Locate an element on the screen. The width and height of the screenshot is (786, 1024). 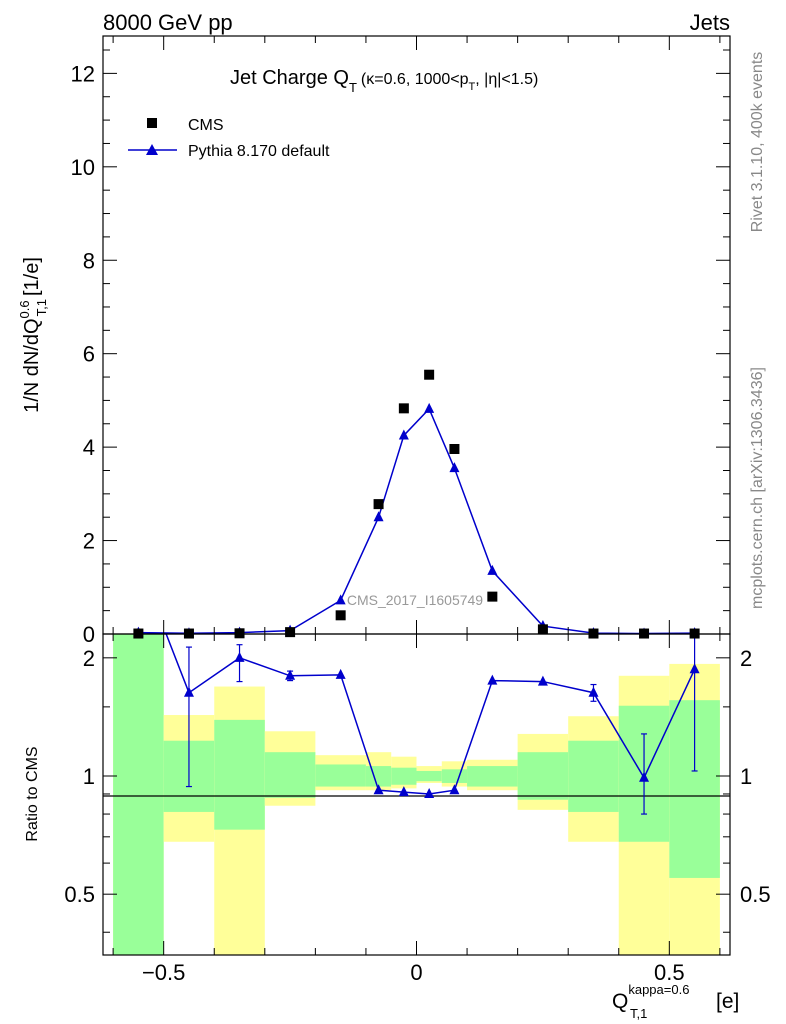
ratio-y-axis-label: Ratio to CMS is located at coordinates (32, 793).